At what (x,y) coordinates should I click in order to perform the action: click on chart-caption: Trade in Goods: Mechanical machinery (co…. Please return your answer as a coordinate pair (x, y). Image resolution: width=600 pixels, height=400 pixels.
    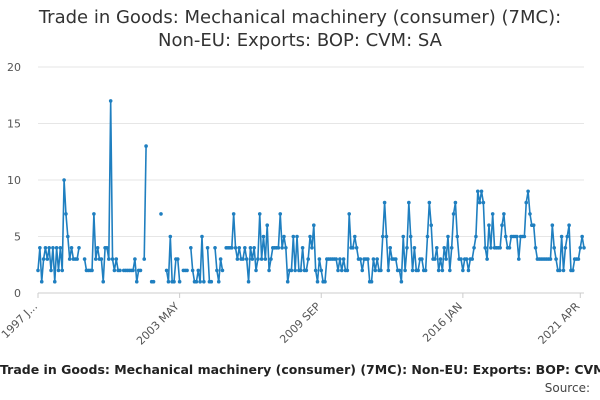
    Looking at the image, I should click on (300, 369).